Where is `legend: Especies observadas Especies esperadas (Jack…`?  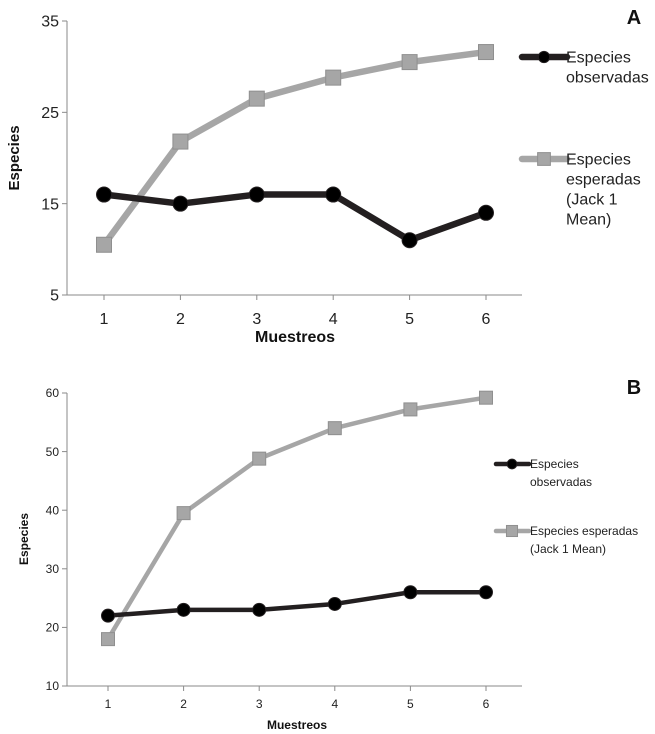 legend: Especies observadas Especies esperadas (Jack… is located at coordinates (583, 139).